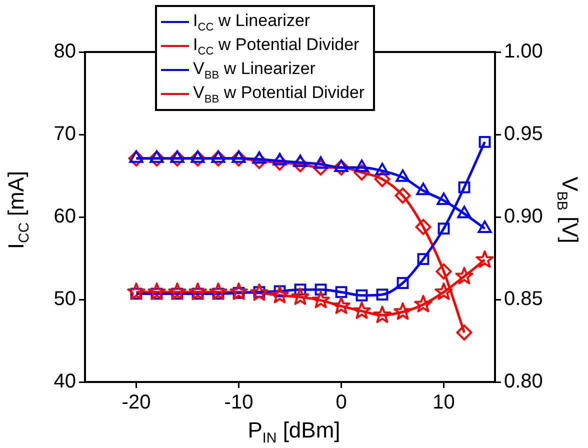  I want to click on x-tick-label: 0, so click(341, 403).